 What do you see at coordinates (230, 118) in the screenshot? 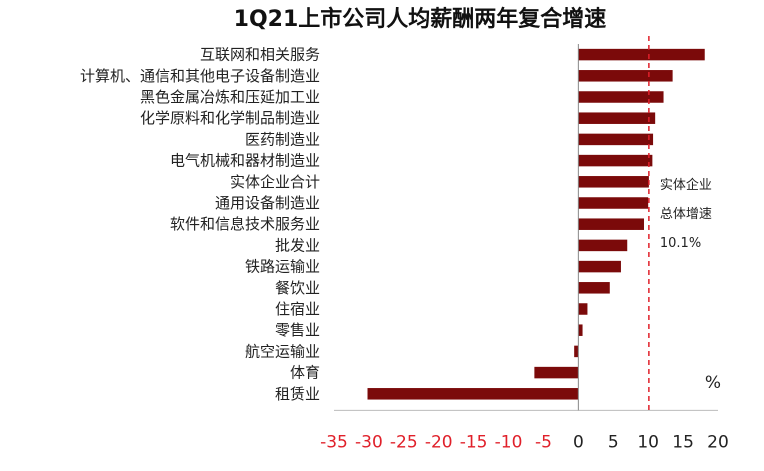
I see `category-label: 化学原料和化学制品制造业` at bounding box center [230, 118].